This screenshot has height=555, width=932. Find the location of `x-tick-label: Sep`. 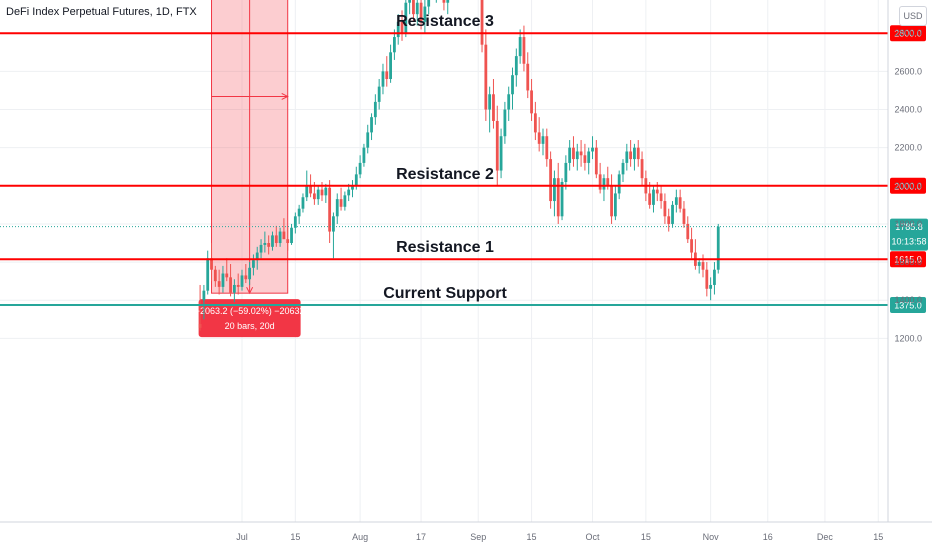

x-tick-label: Sep is located at coordinates (478, 537).